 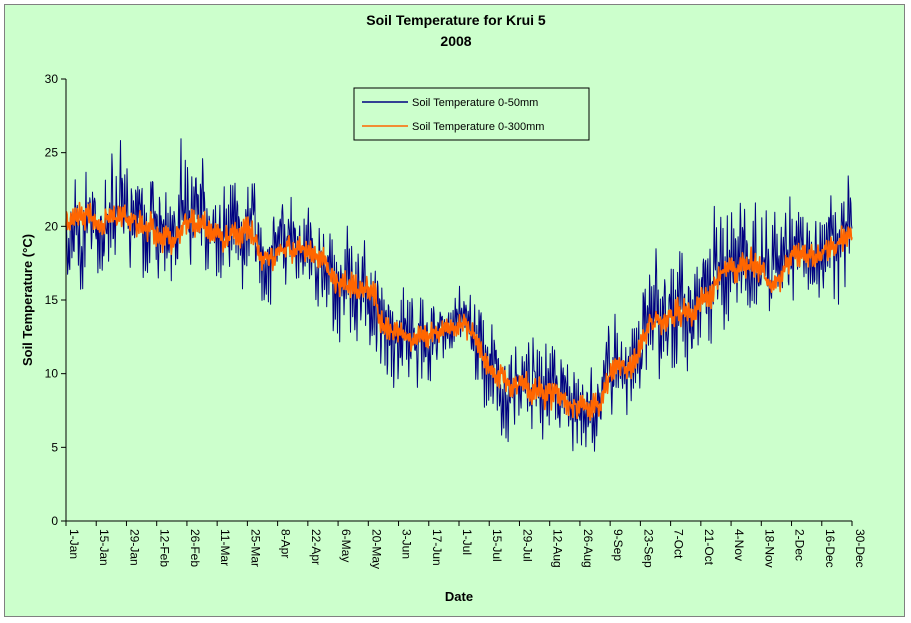 I want to click on x-tick-label: 1-Jan, so click(x=74, y=544).